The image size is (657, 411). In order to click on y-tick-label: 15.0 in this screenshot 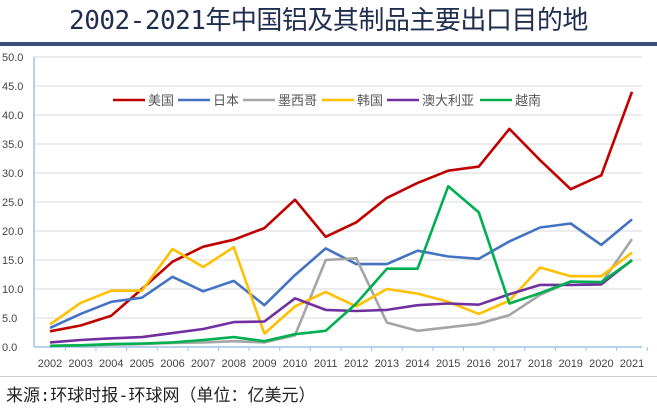, I will do `click(12, 261)`.